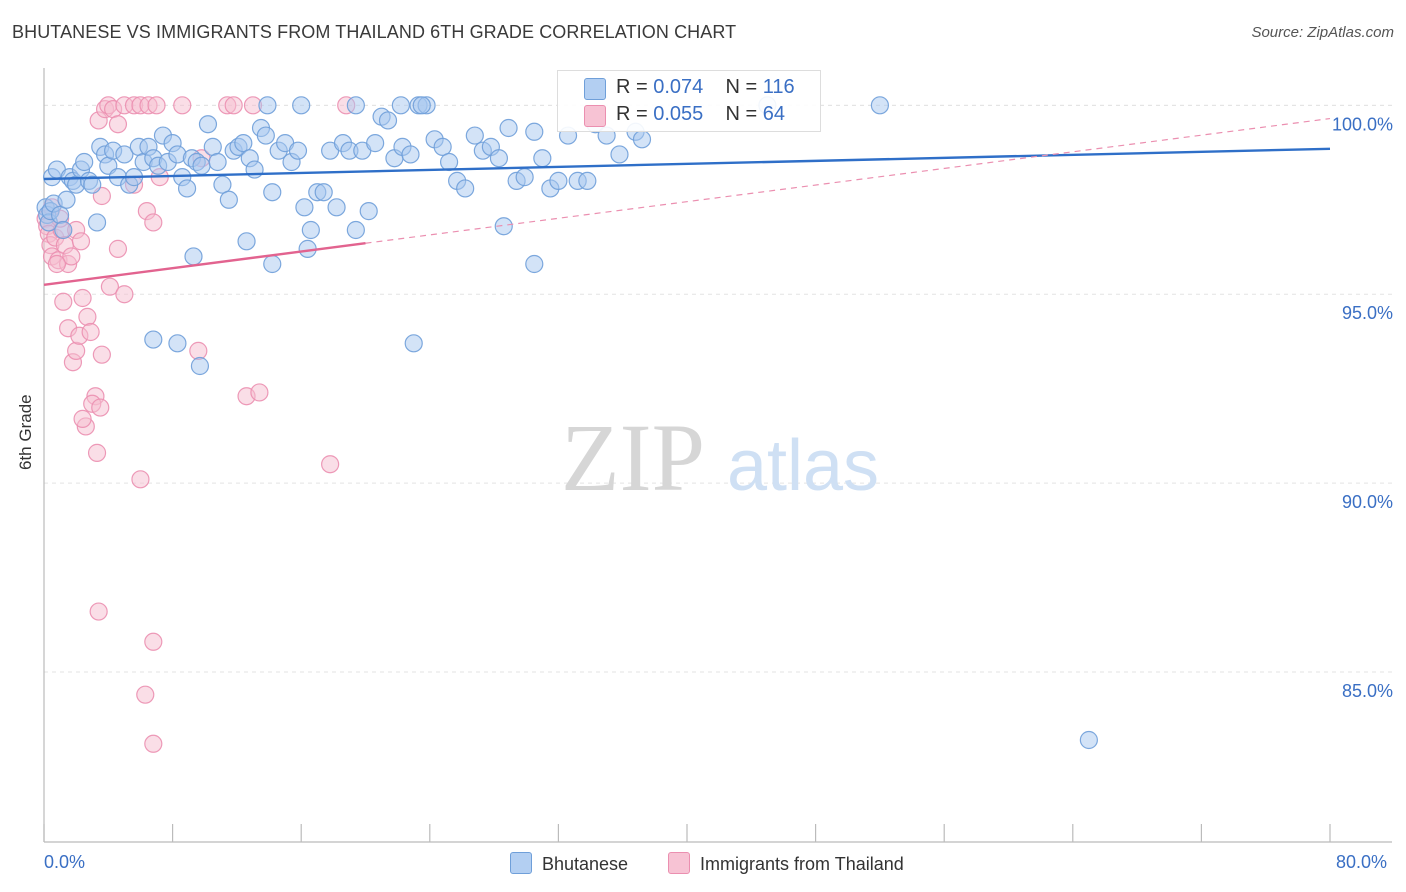 The height and width of the screenshot is (892, 1406). Describe the element at coordinates (678, 114) in the screenshot. I see `legend-r-value: 0.055` at that location.